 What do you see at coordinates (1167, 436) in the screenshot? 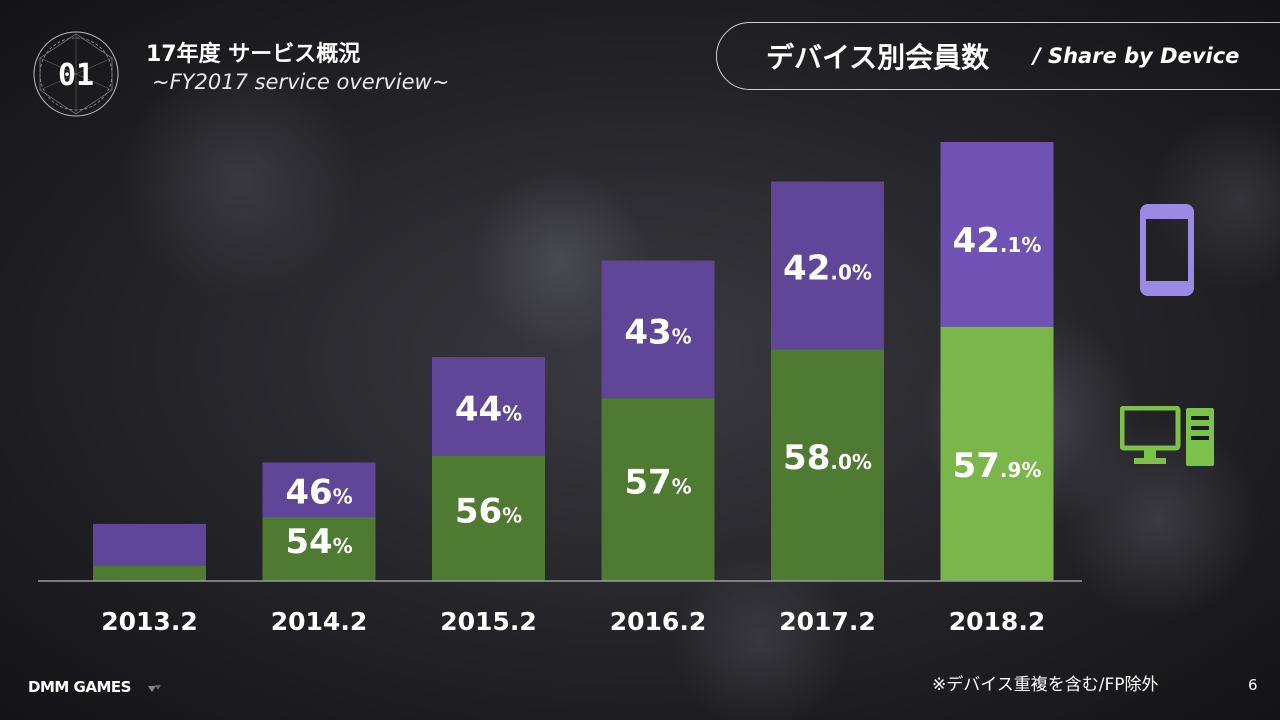
I see `desktop-pc-icon` at bounding box center [1167, 436].